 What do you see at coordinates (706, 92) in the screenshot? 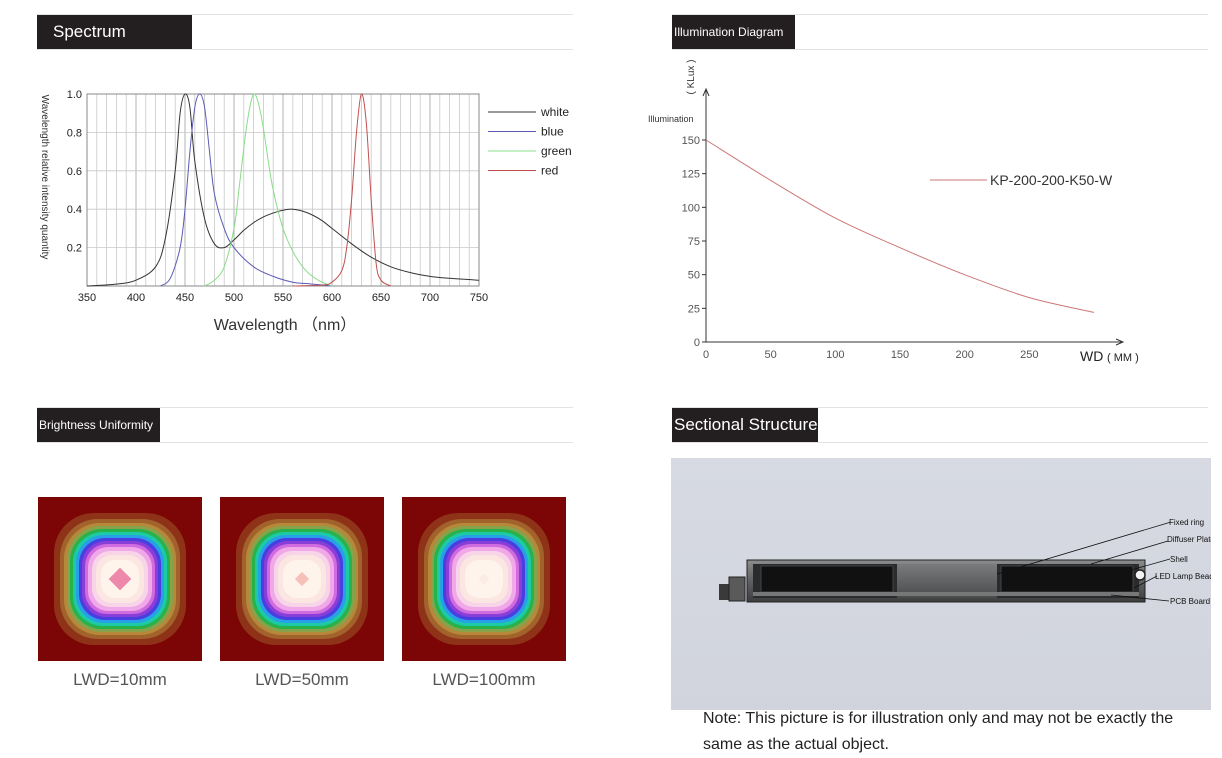
I see `y-axis-arrow-icon` at bounding box center [706, 92].